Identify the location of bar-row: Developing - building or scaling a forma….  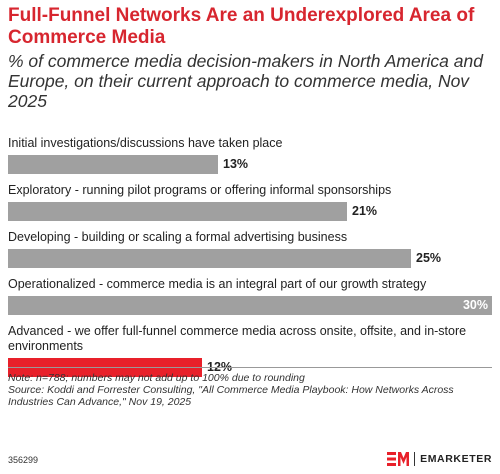
(250, 249).